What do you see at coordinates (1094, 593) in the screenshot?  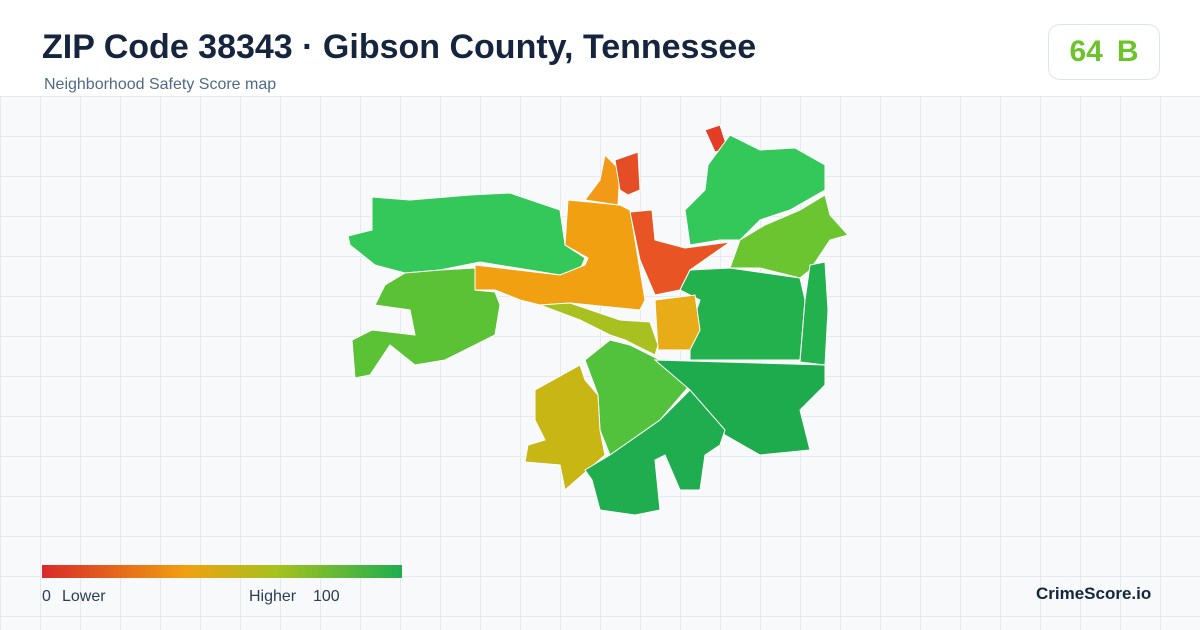 I see `brand: CrimeScore.io` at bounding box center [1094, 593].